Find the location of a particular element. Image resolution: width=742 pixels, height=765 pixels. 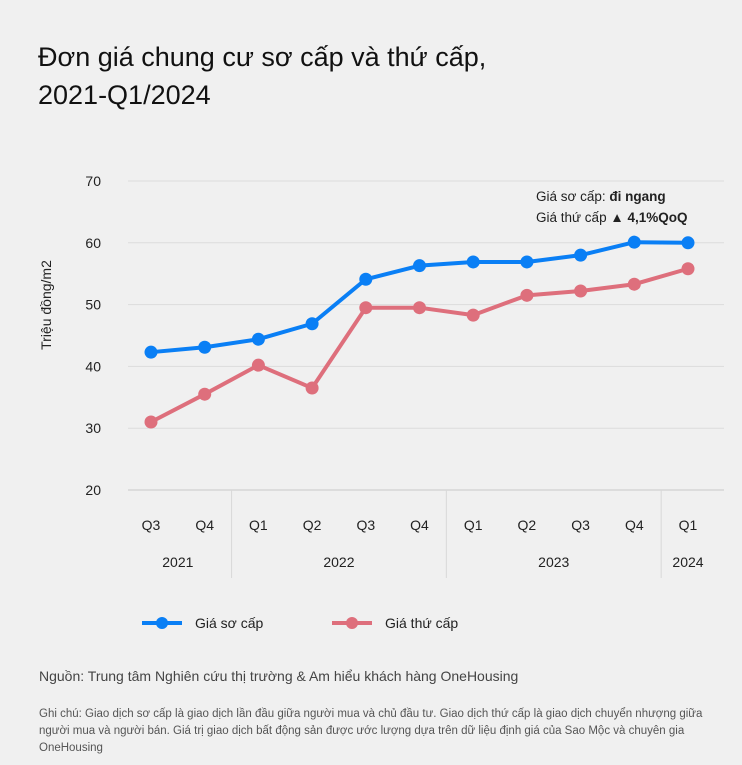

annotation-secondary-value: ▲ 4,1%QoQ is located at coordinates (648, 217).